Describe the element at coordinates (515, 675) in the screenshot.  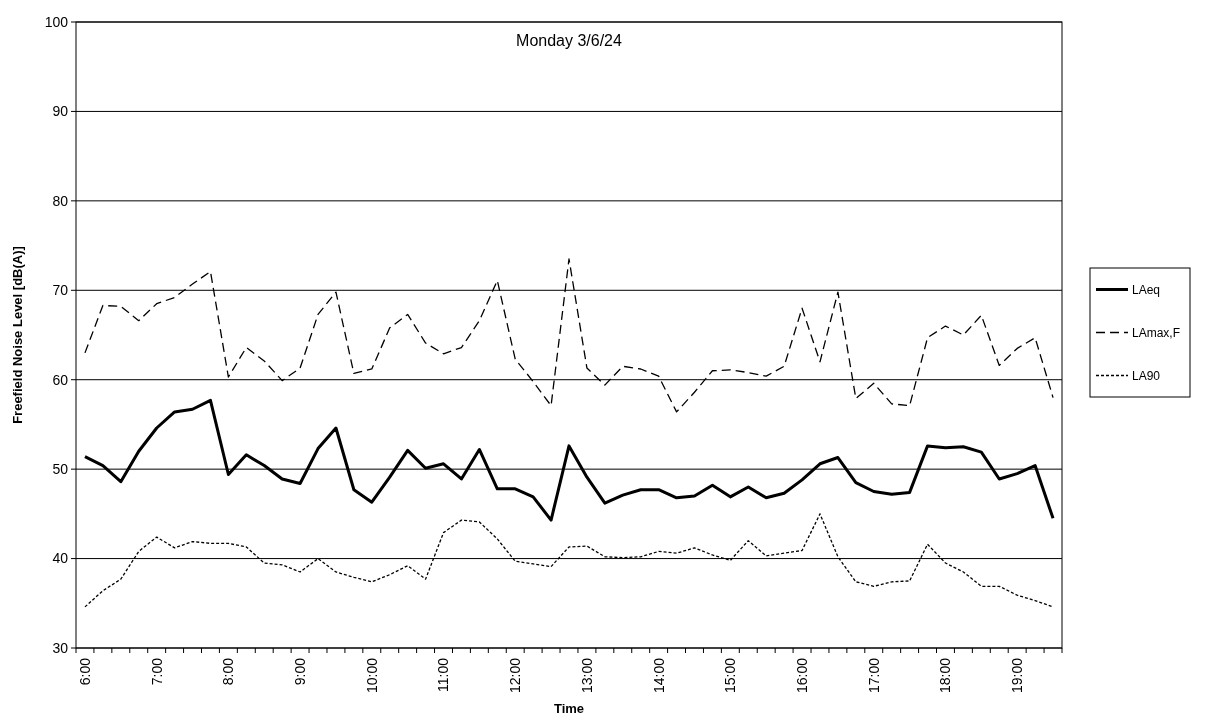
I see `x-tick-label: 12:00` at that location.